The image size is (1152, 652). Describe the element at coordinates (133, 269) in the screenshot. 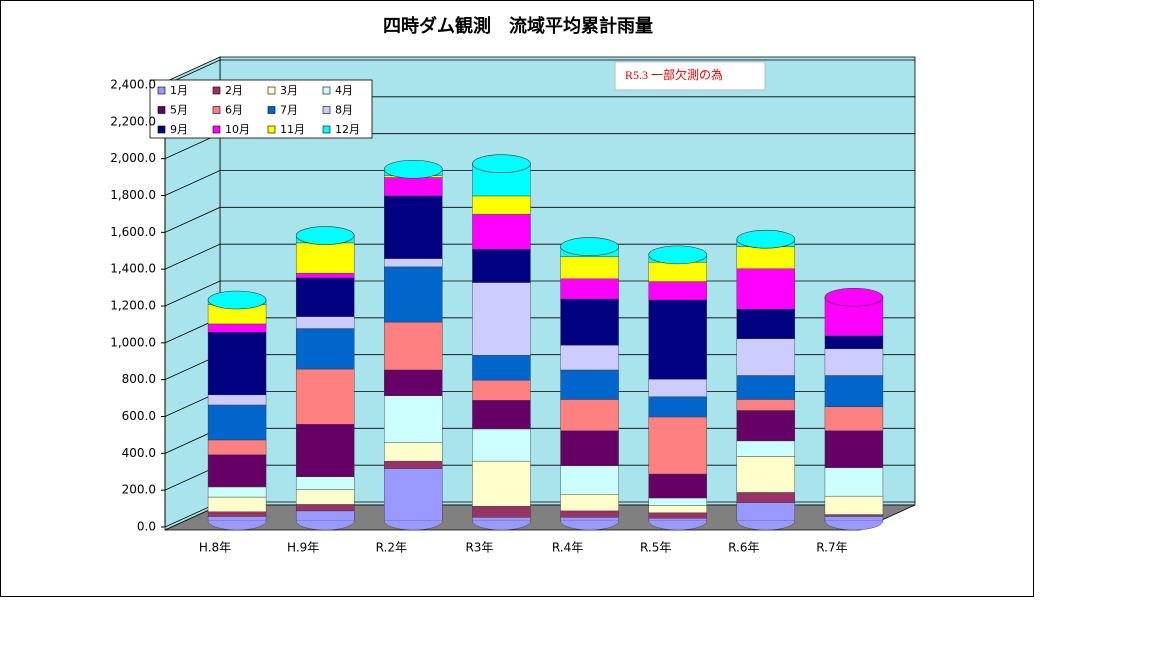

I see `y-tick-label: 1,400.0` at that location.